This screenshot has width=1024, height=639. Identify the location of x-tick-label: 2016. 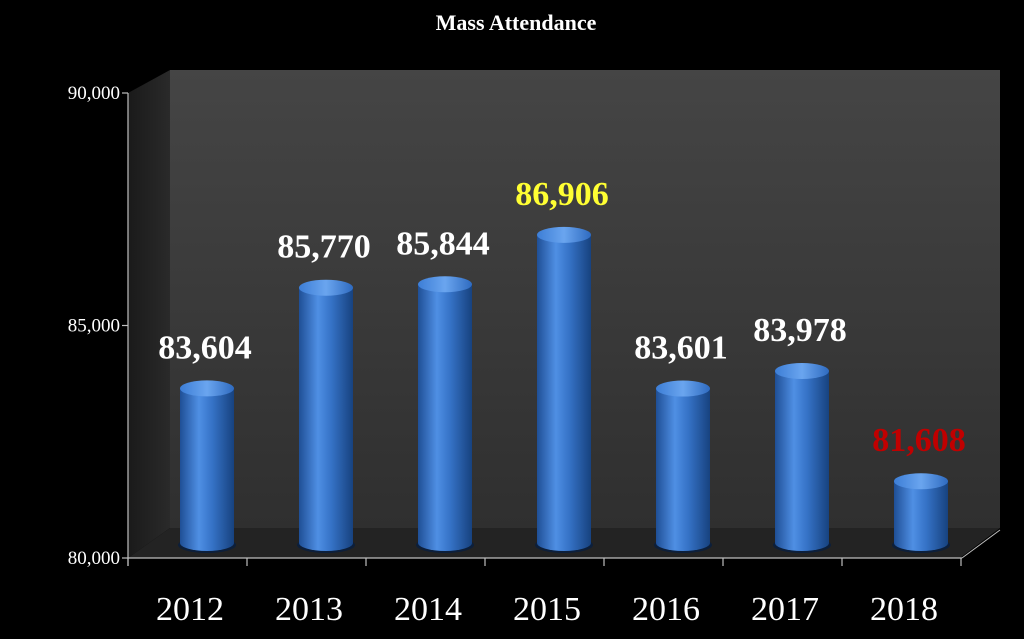
(666, 609).